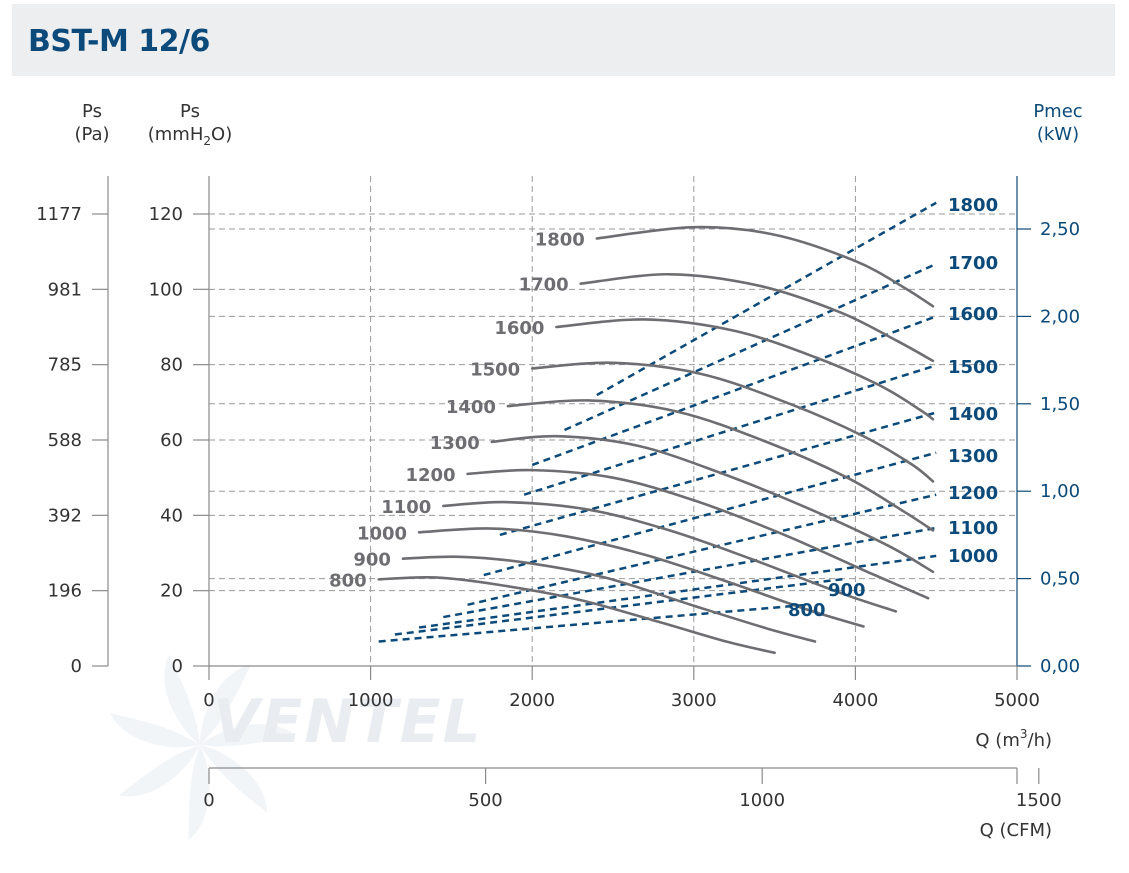 This screenshot has height=873, width=1129. Describe the element at coordinates (1058, 134) in the screenshot. I see `pmec-axis-label-2: (kW)` at that location.